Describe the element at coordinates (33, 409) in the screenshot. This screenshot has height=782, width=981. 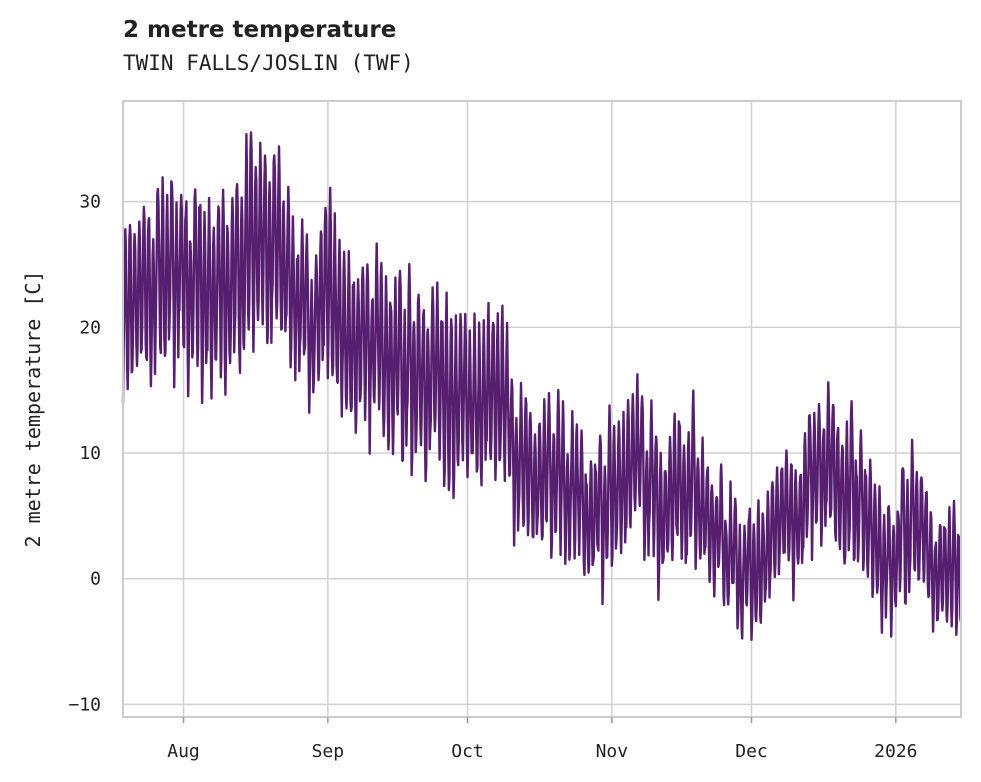
I see `y-axis-label: 2 metre temperature [C]` at that location.